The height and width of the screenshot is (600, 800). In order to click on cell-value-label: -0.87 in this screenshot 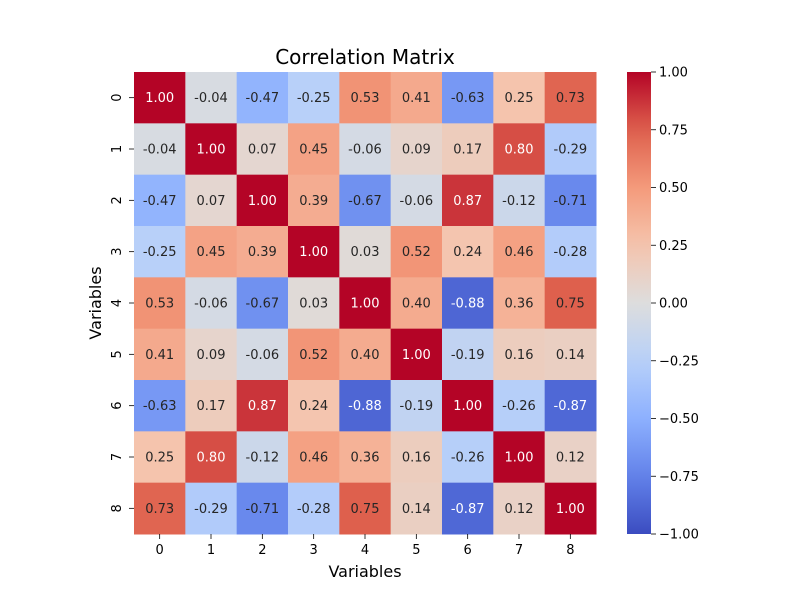, I will do `click(571, 406)`.